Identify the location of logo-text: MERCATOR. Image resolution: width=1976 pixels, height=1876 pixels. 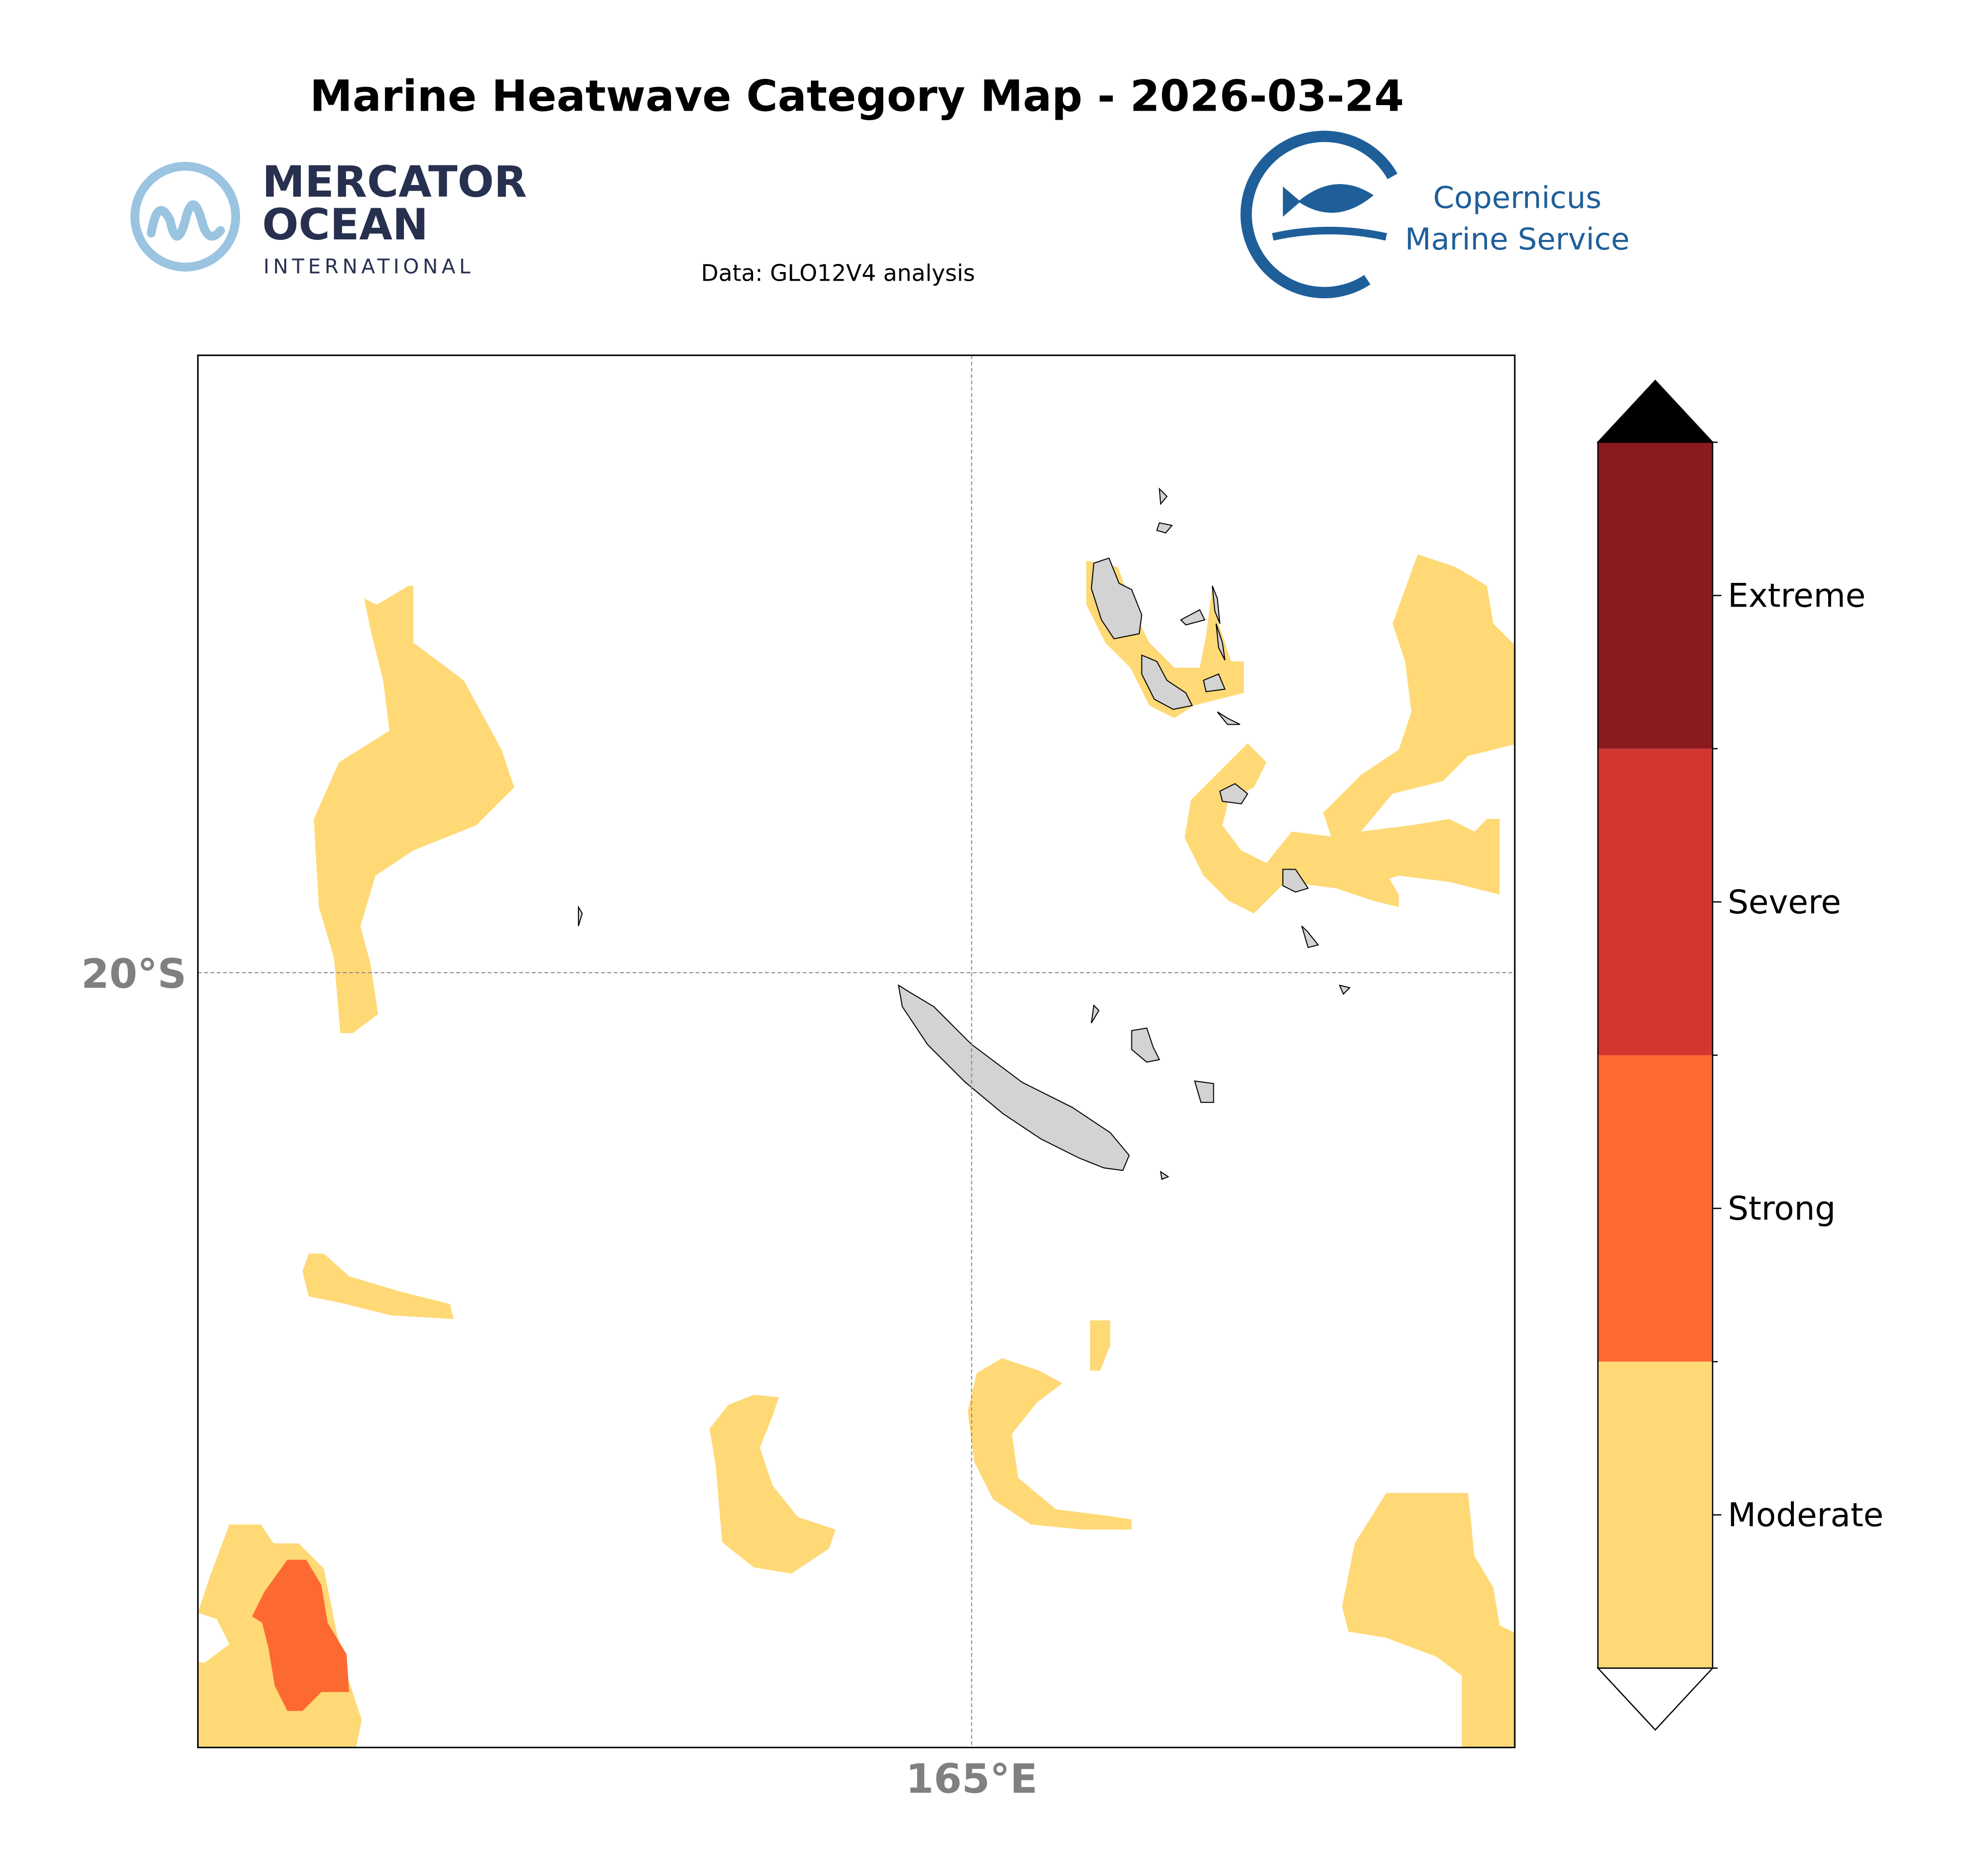
(394, 182).